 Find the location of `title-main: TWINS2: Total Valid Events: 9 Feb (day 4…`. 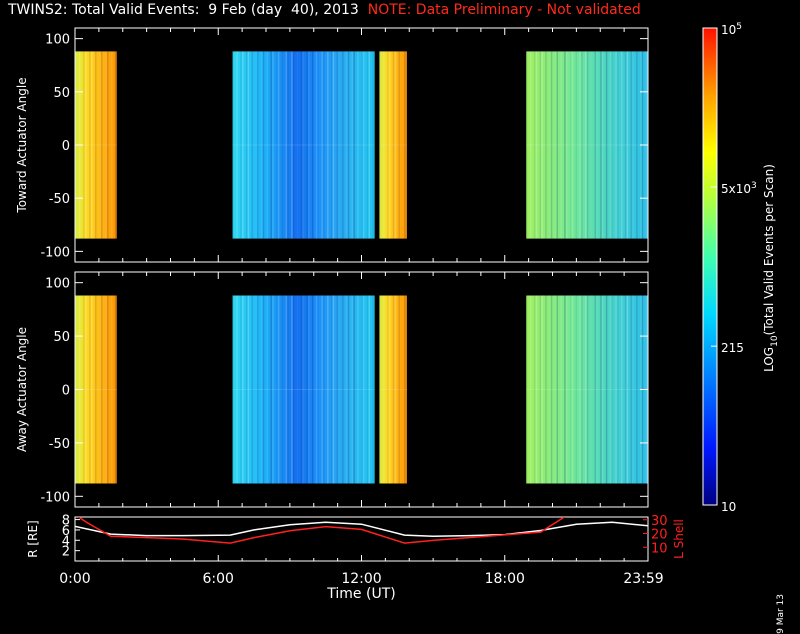

title-main: TWINS2: Total Valid Events: 9 Feb (day 4… is located at coordinates (183, 10).